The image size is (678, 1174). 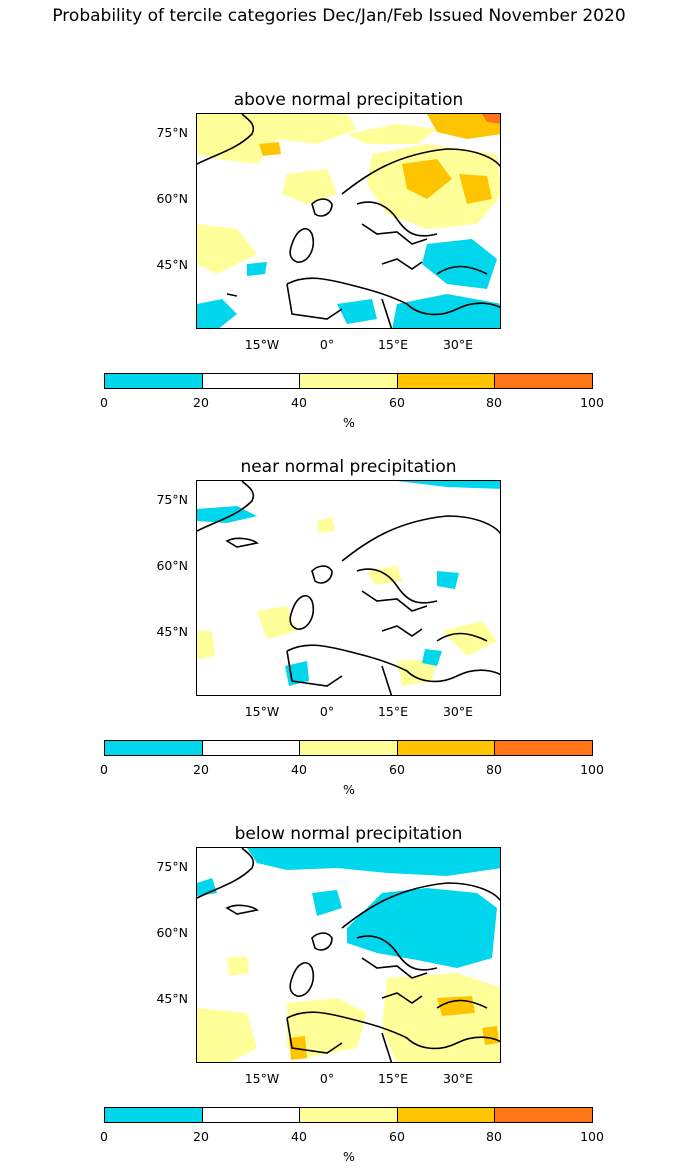 I want to click on map-above-svg, so click(x=348, y=221).